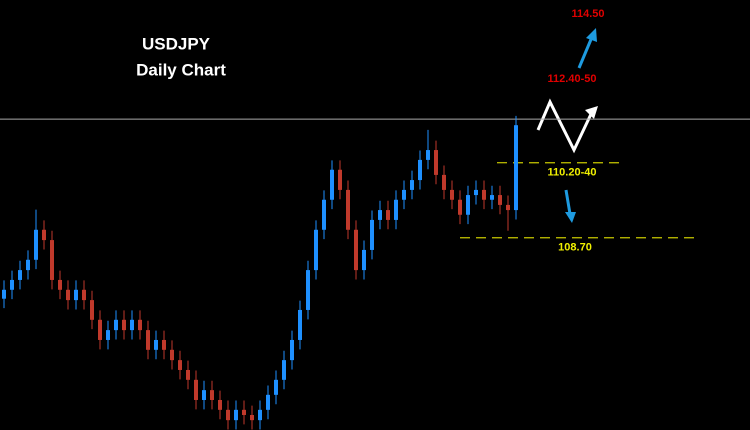  I want to click on annotation: 112.40-50, so click(572, 79).